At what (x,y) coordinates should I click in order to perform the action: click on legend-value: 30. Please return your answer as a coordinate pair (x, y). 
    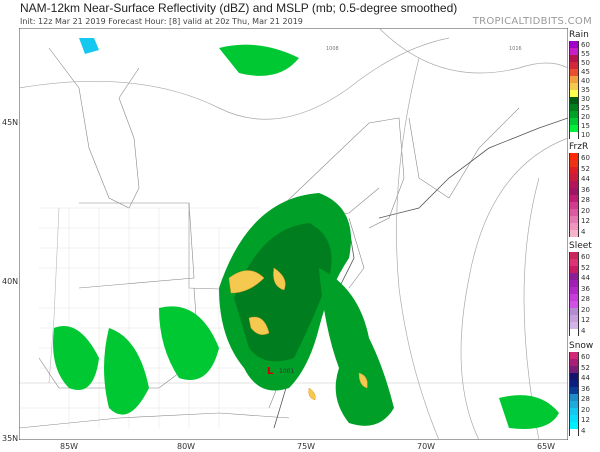
    Looking at the image, I should click on (585, 98).